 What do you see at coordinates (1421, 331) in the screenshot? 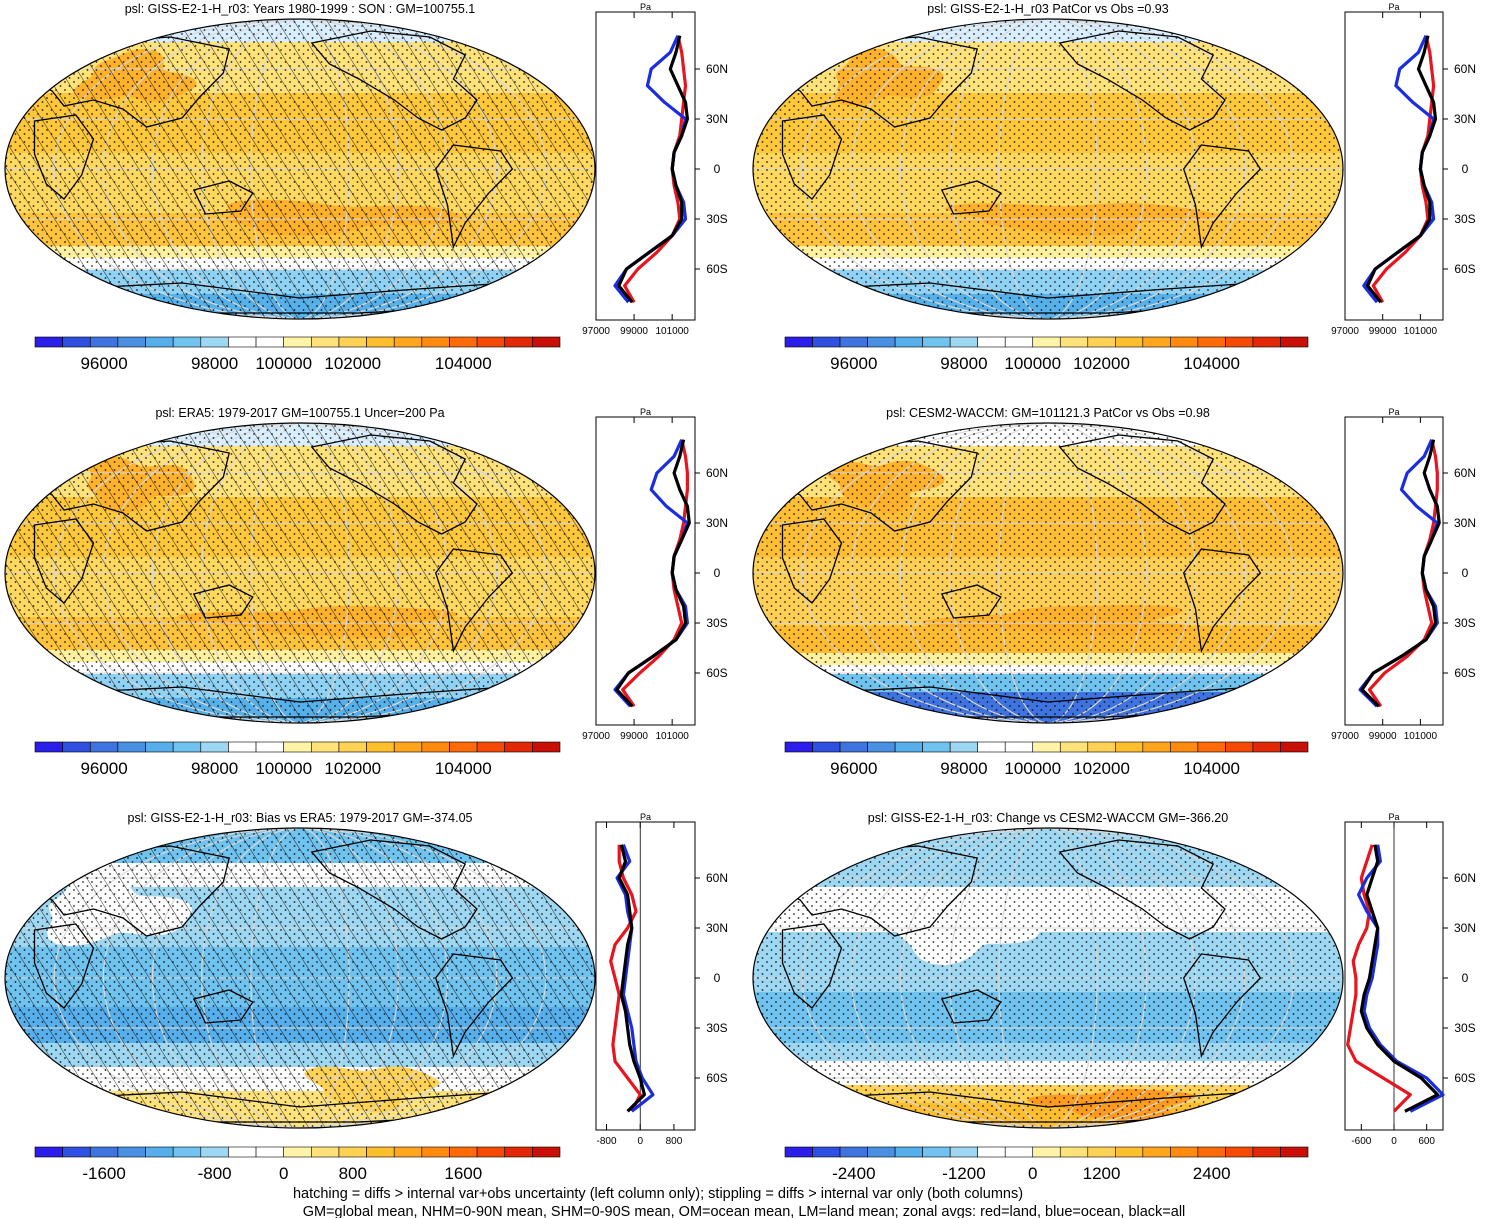
I see `zonal-x-tick: 101000` at bounding box center [1421, 331].